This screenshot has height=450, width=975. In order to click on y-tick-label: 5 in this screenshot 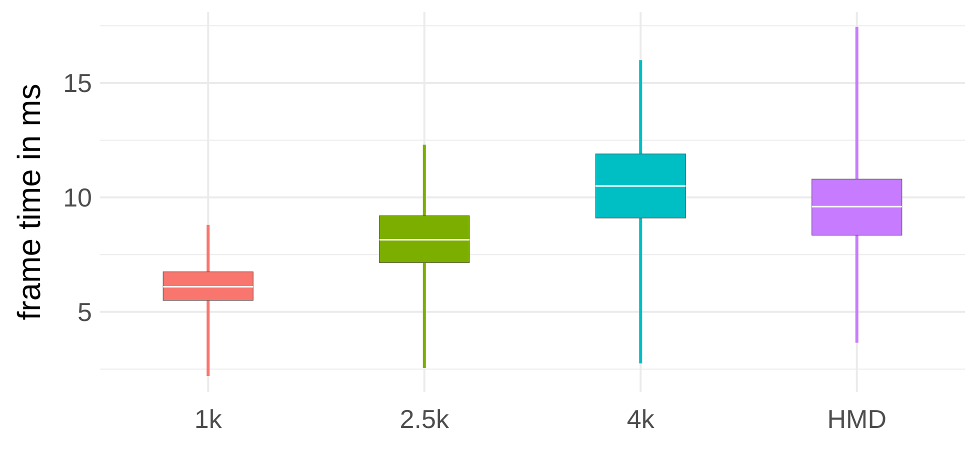, I will do `click(85, 311)`.